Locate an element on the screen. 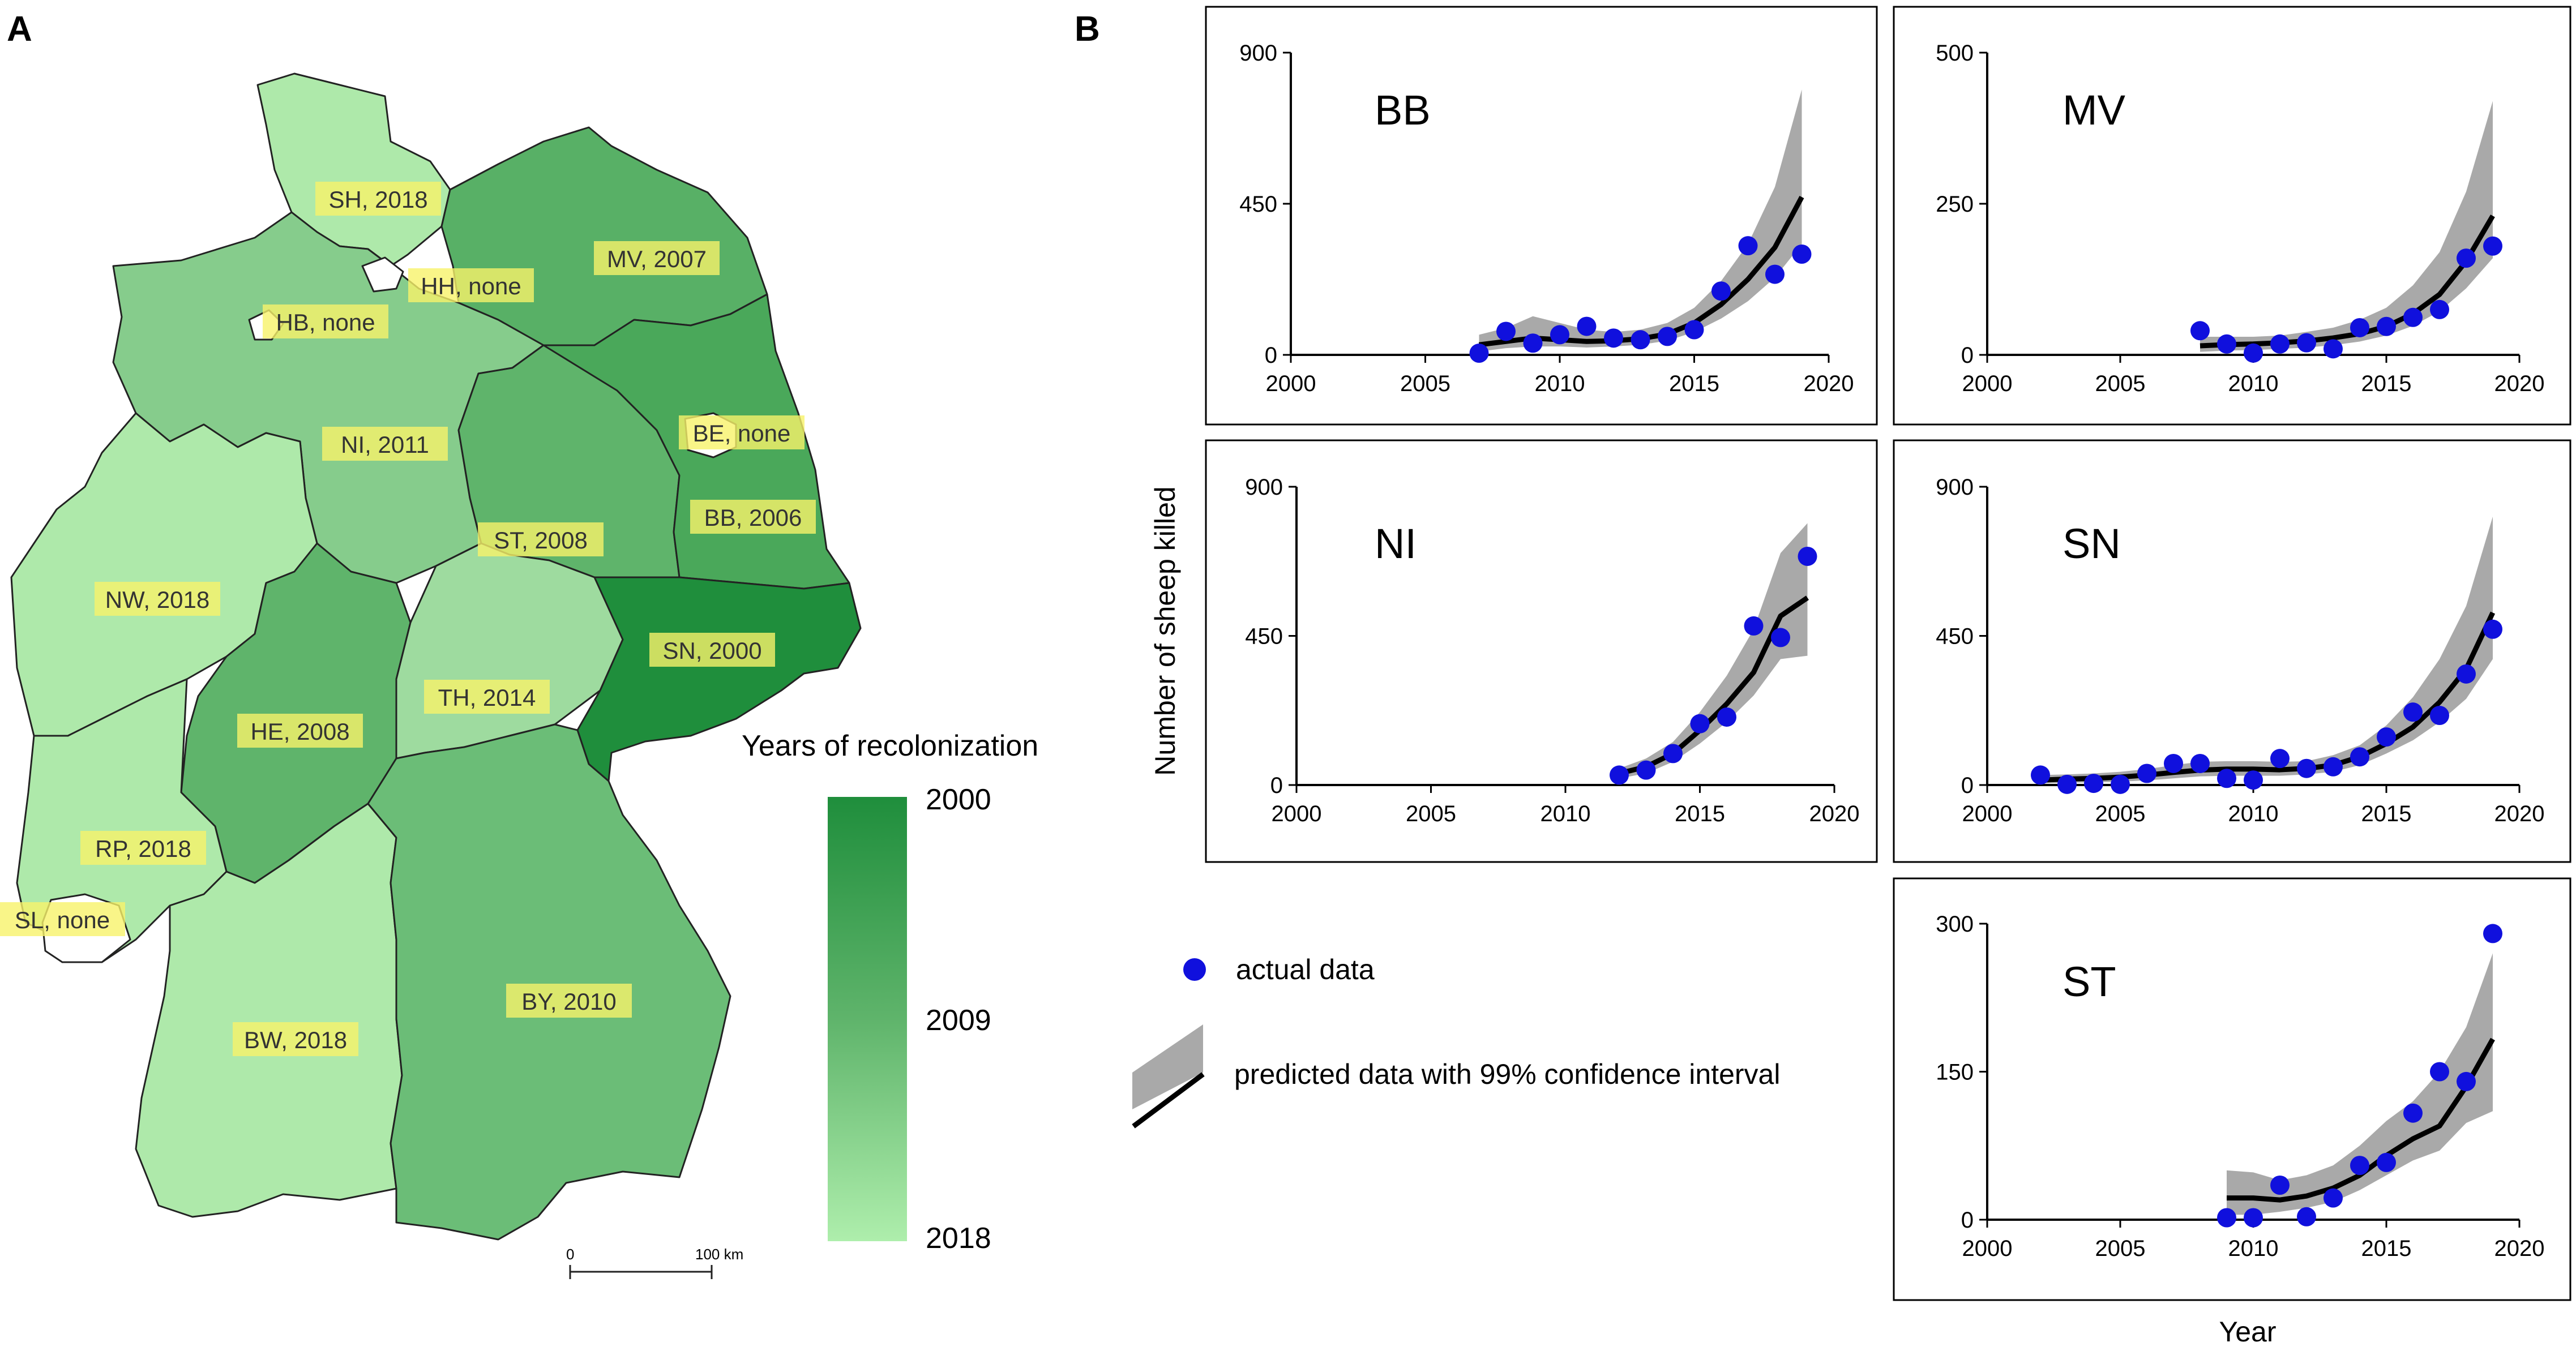 The width and height of the screenshot is (2576, 1351). y-tick-label: 150 is located at coordinates (1955, 1073).